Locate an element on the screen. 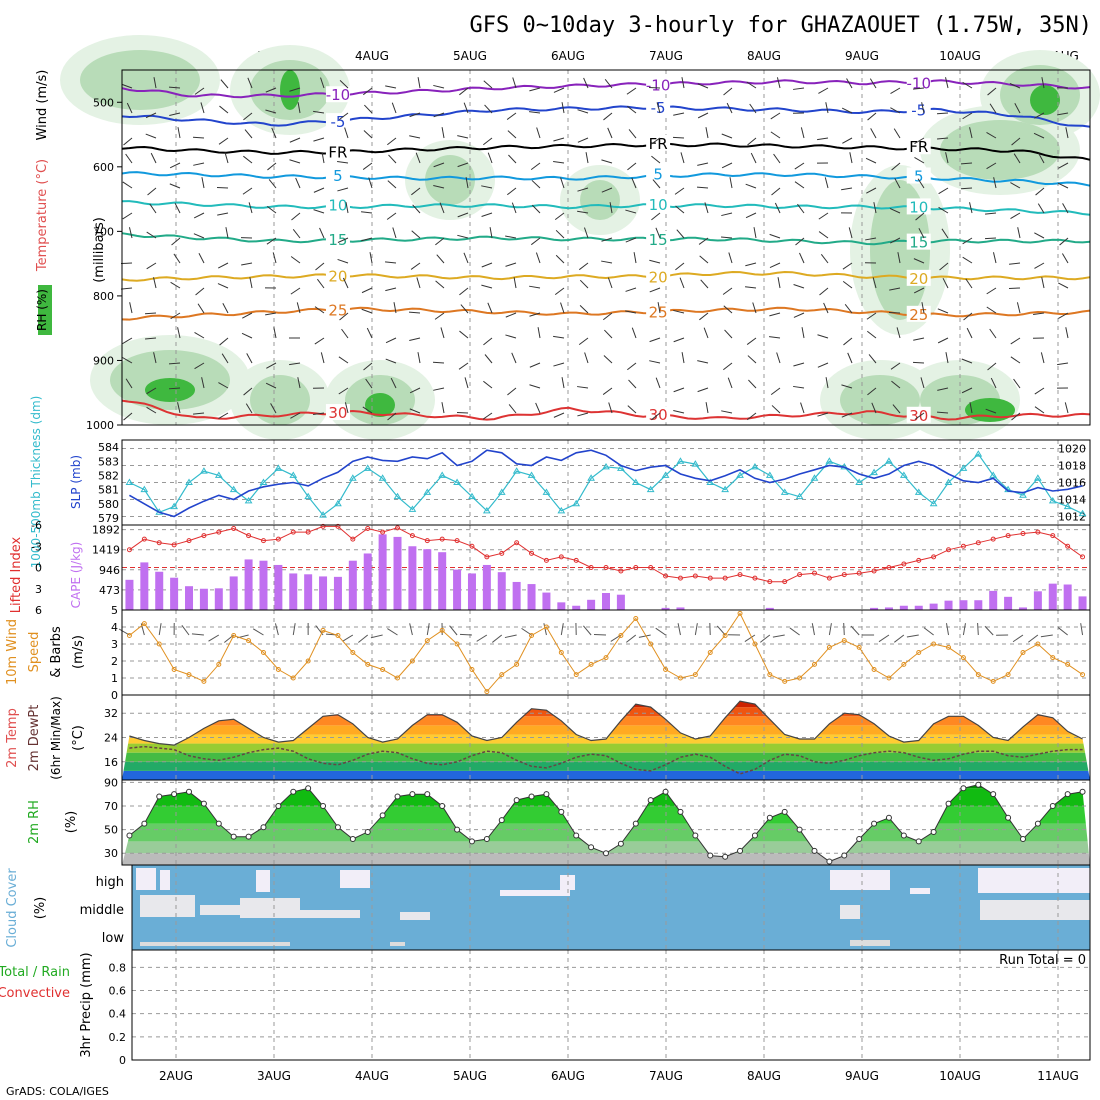 This screenshot has height=1100, width=1100. top-date-label: 5AUG is located at coordinates (470, 56).